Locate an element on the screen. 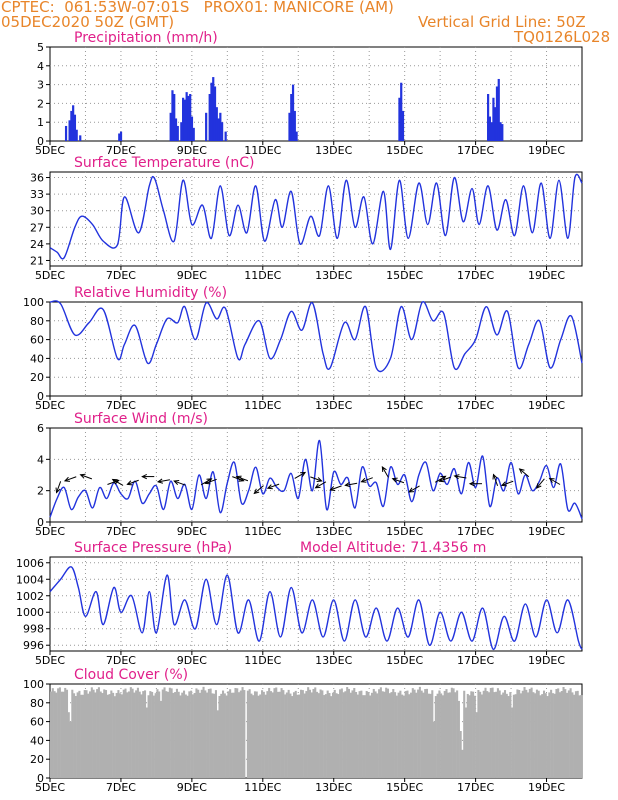  y-tick-label: 40 is located at coordinates (37, 358).